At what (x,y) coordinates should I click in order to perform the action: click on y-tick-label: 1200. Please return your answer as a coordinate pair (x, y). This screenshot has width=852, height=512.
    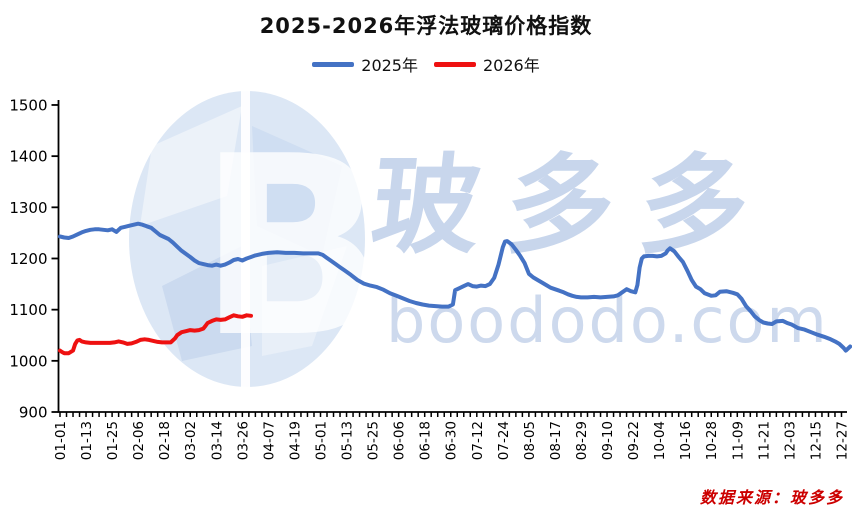
    Looking at the image, I should click on (28, 259).